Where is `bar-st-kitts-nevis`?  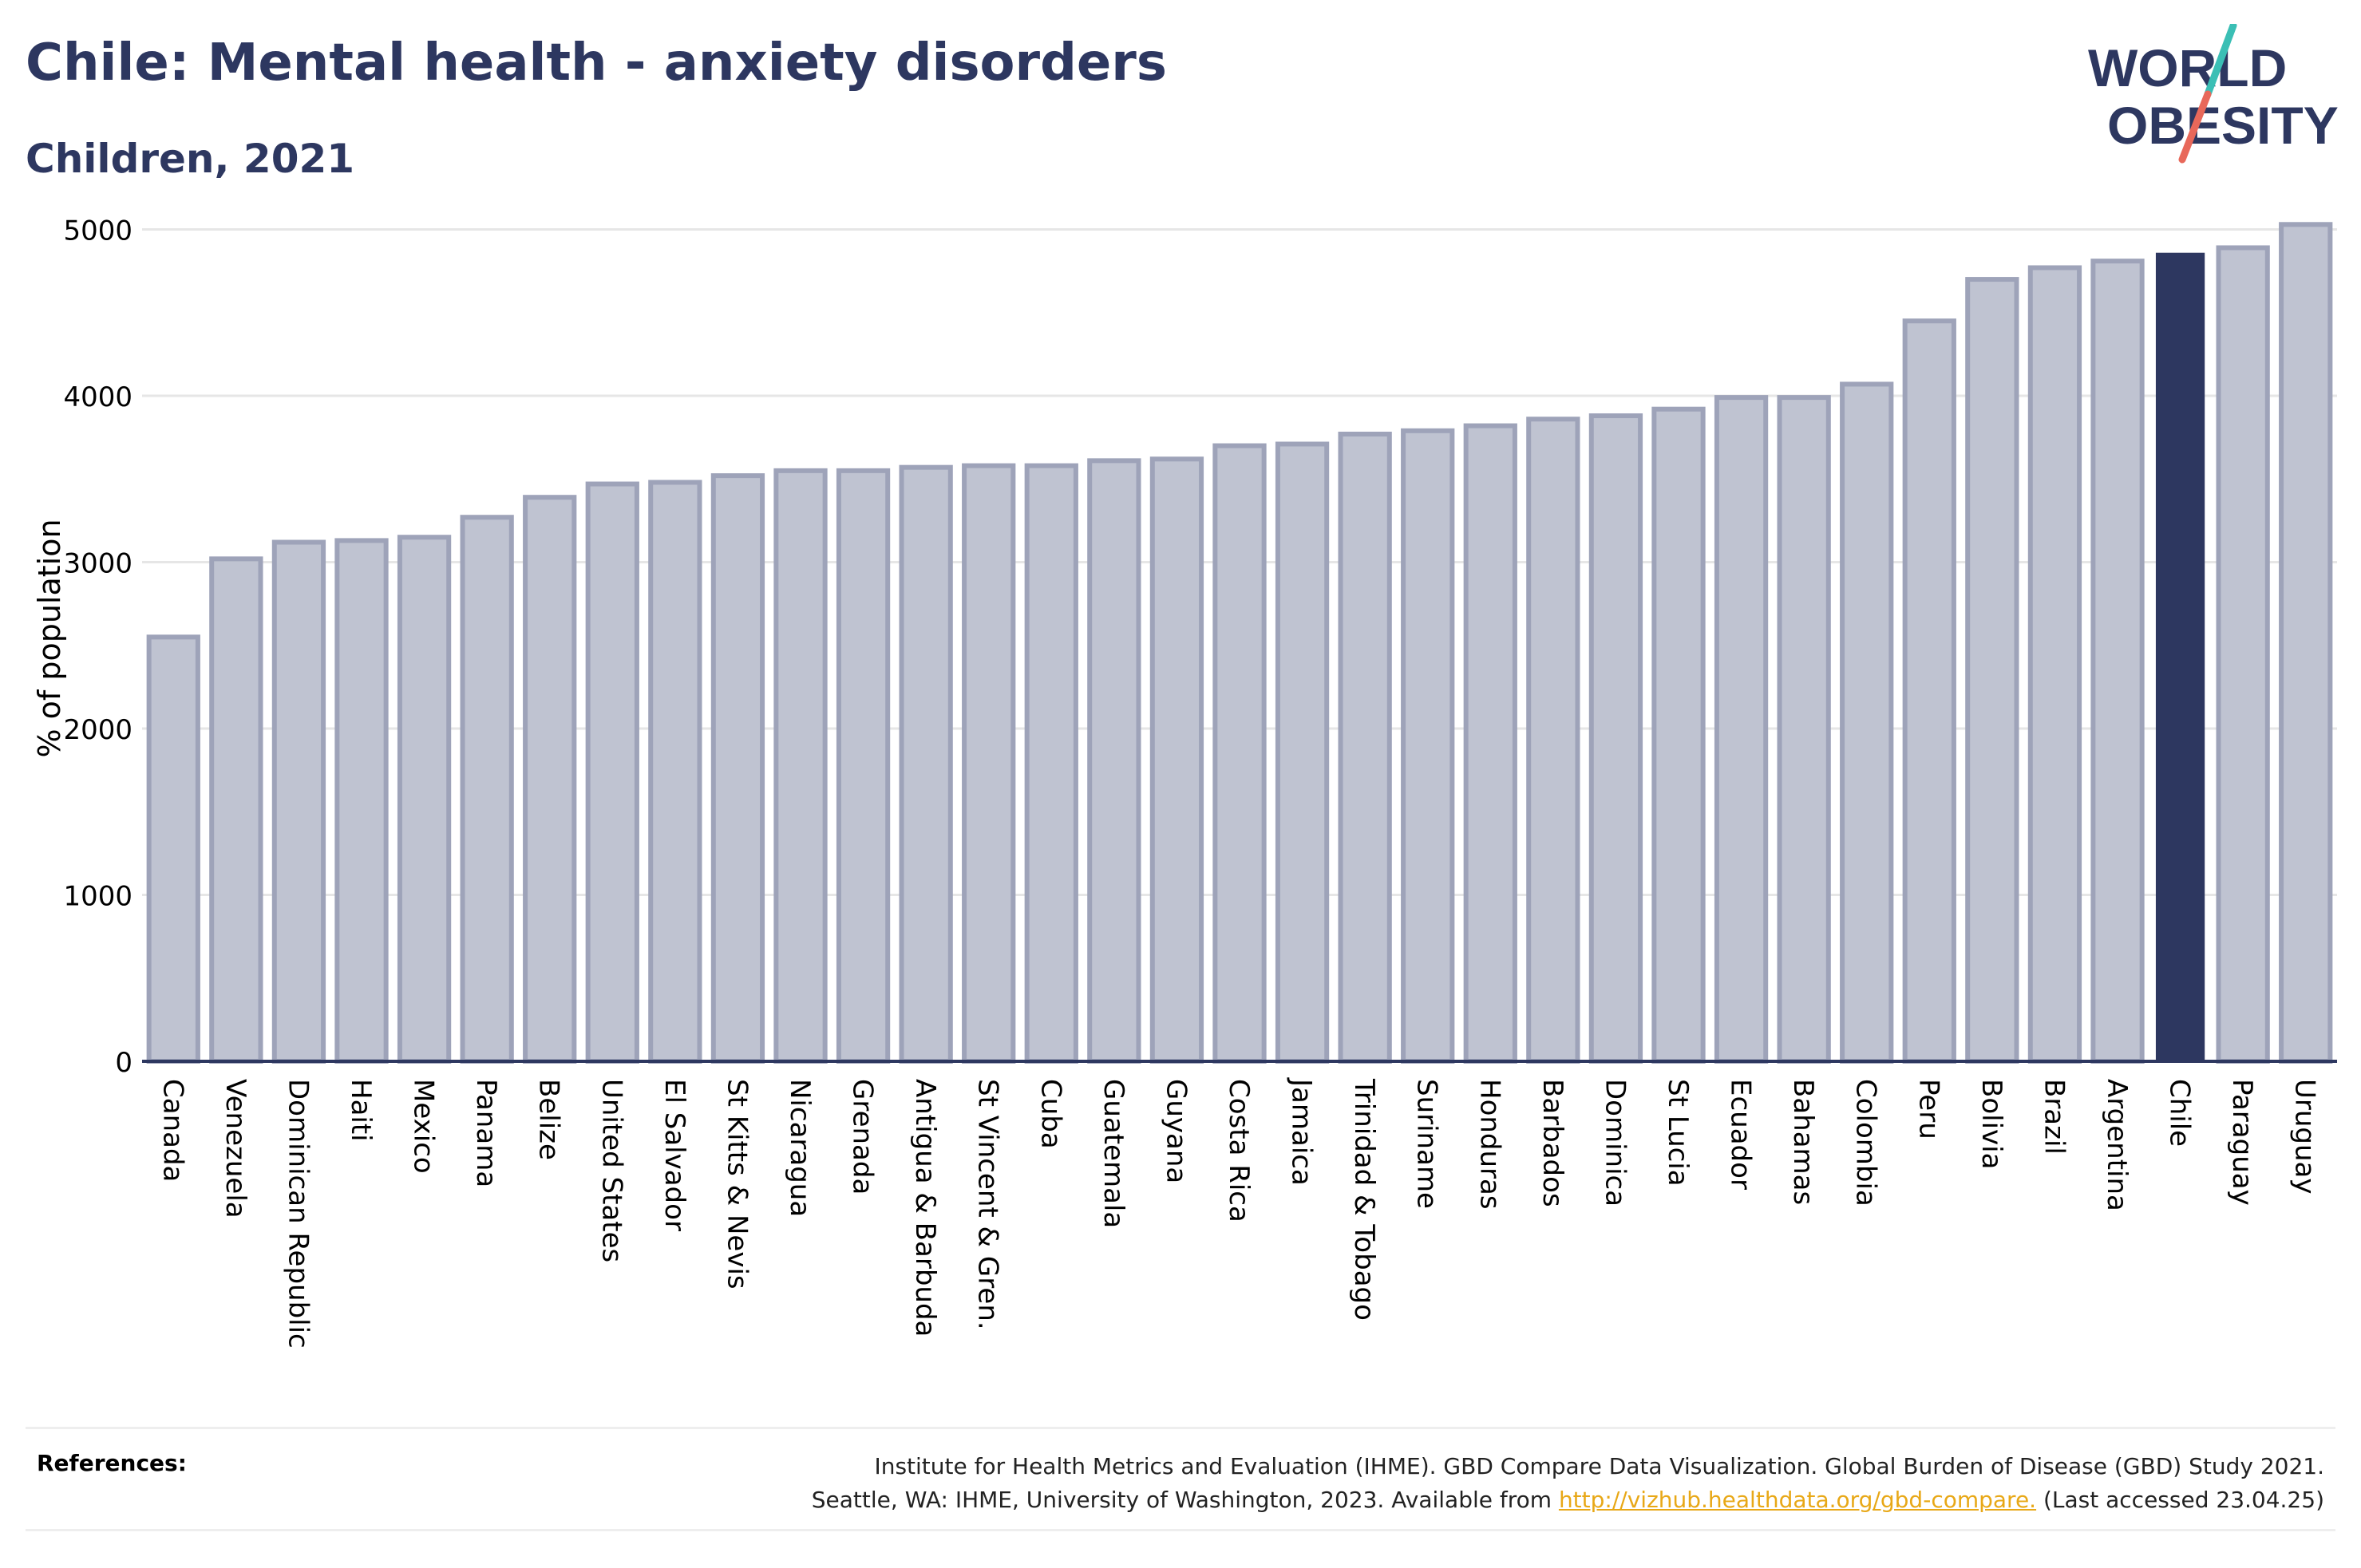
bar-st-kitts-nevis is located at coordinates (737, 768).